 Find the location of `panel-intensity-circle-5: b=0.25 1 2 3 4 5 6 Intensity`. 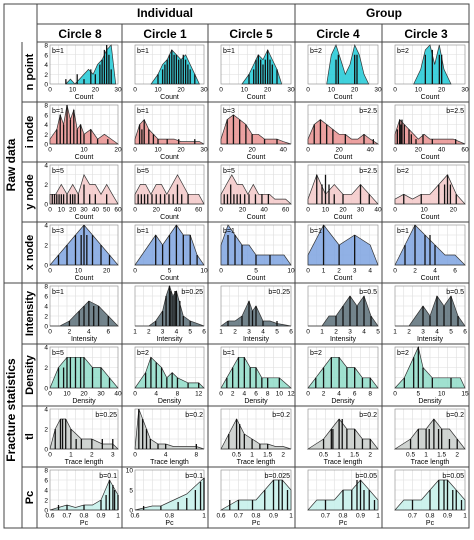

panel-intensity-circle-5: b=0.25 1 2 3 4 5 6 Intensity is located at coordinates (251, 313).